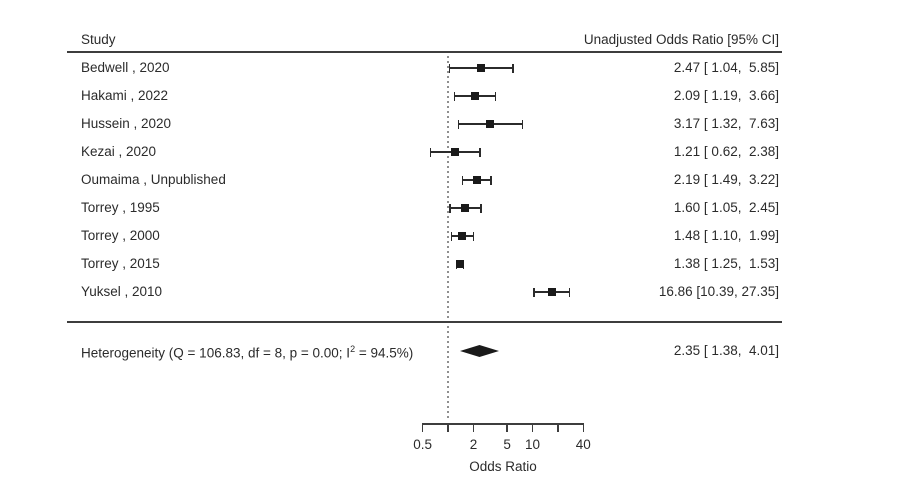 This screenshot has height=484, width=902. What do you see at coordinates (507, 444) in the screenshot?
I see `axis-tick-label: 5` at bounding box center [507, 444].